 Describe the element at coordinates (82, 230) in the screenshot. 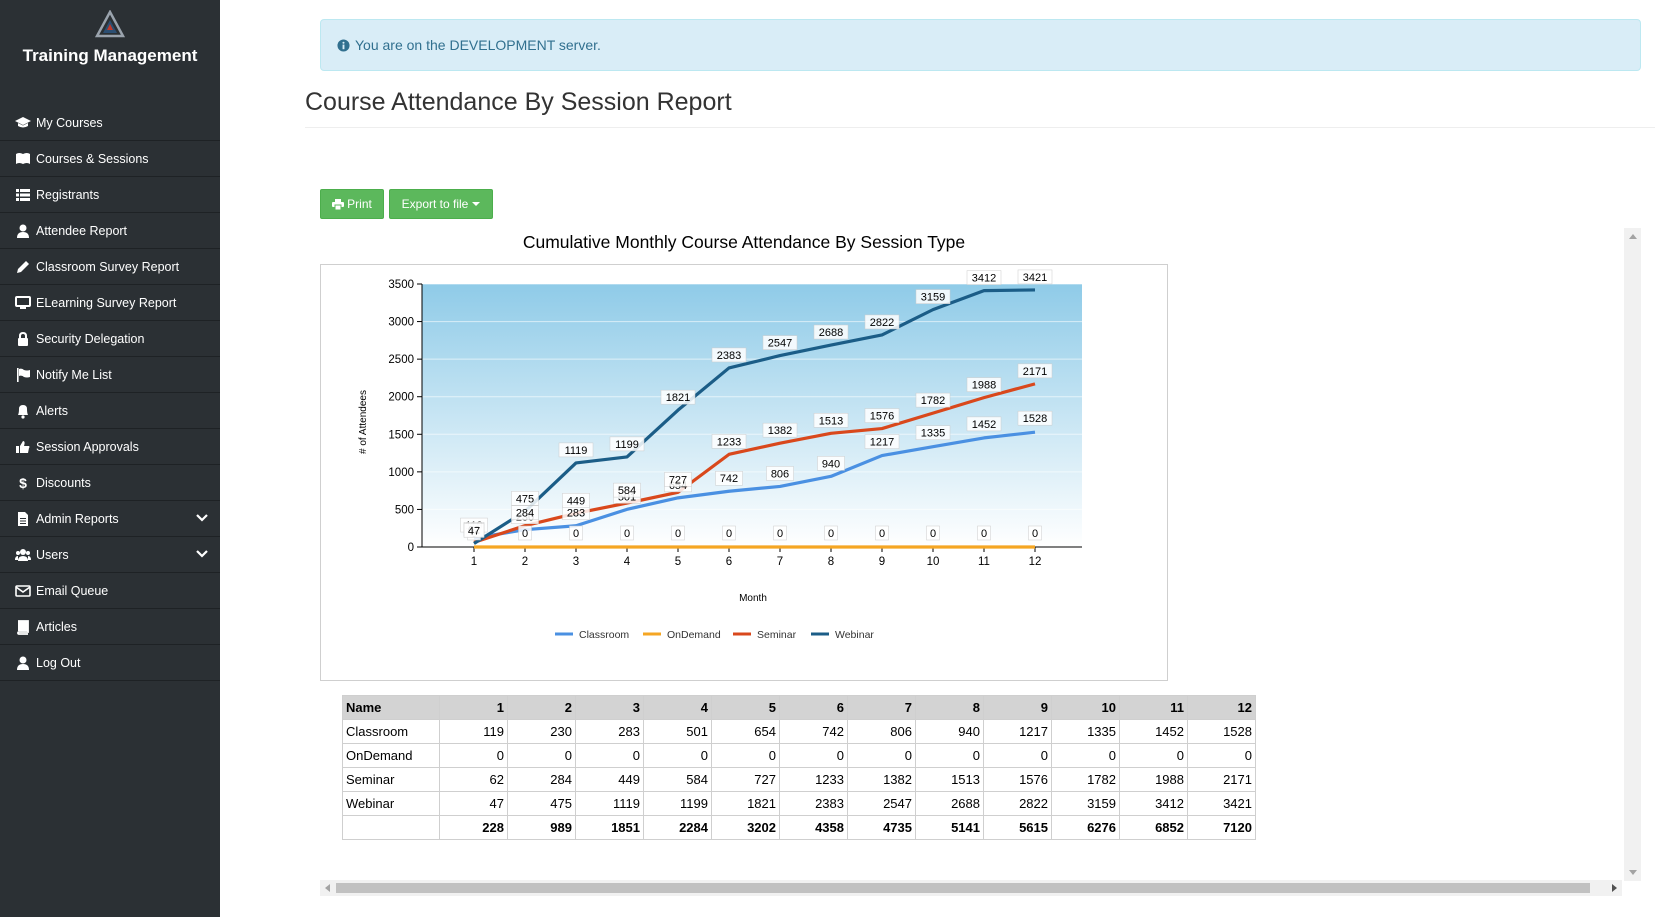

I see `sidebar-item-label: Attendee Report` at that location.